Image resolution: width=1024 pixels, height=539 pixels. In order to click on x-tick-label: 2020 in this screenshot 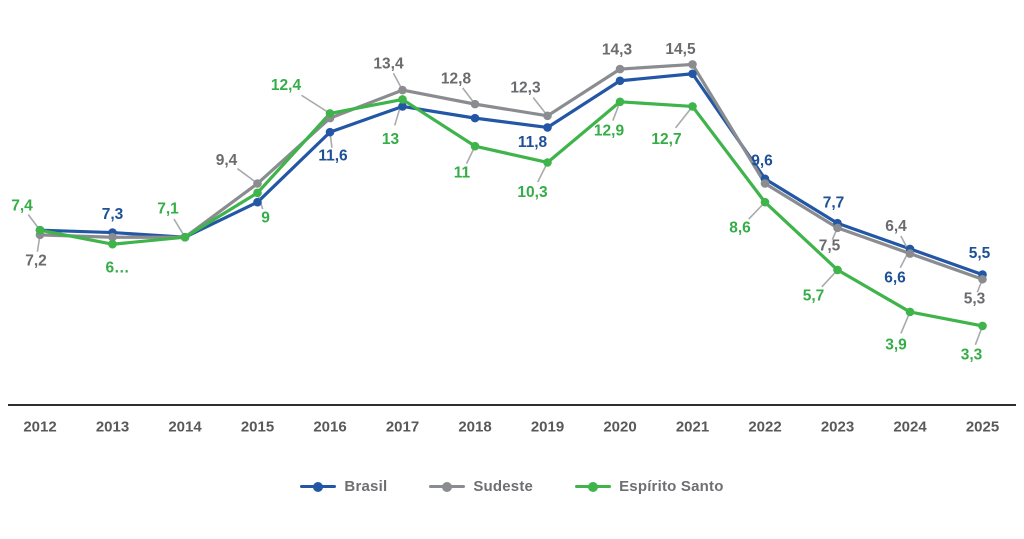, I will do `click(619, 427)`.